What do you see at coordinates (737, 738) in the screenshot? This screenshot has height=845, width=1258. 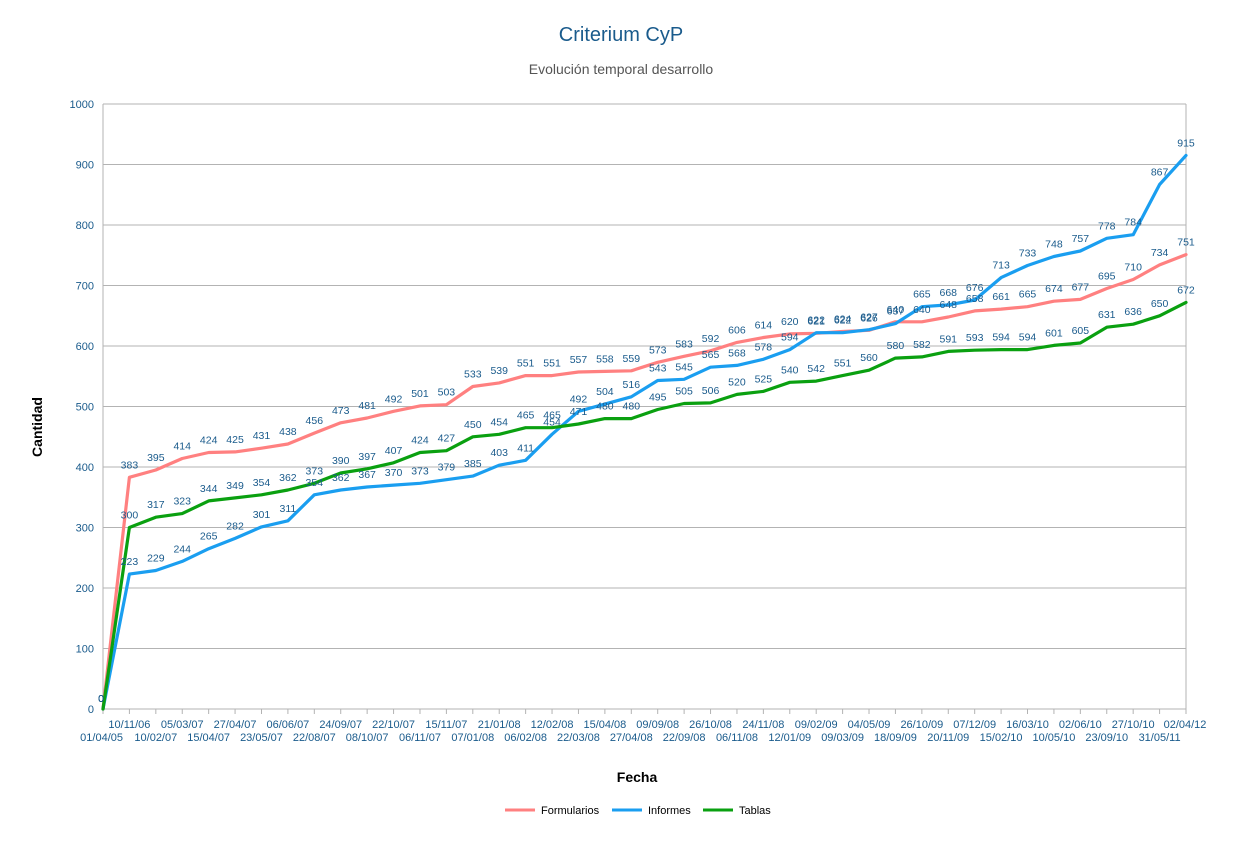 I see `x-tick-label: 06/11/08` at bounding box center [737, 738].